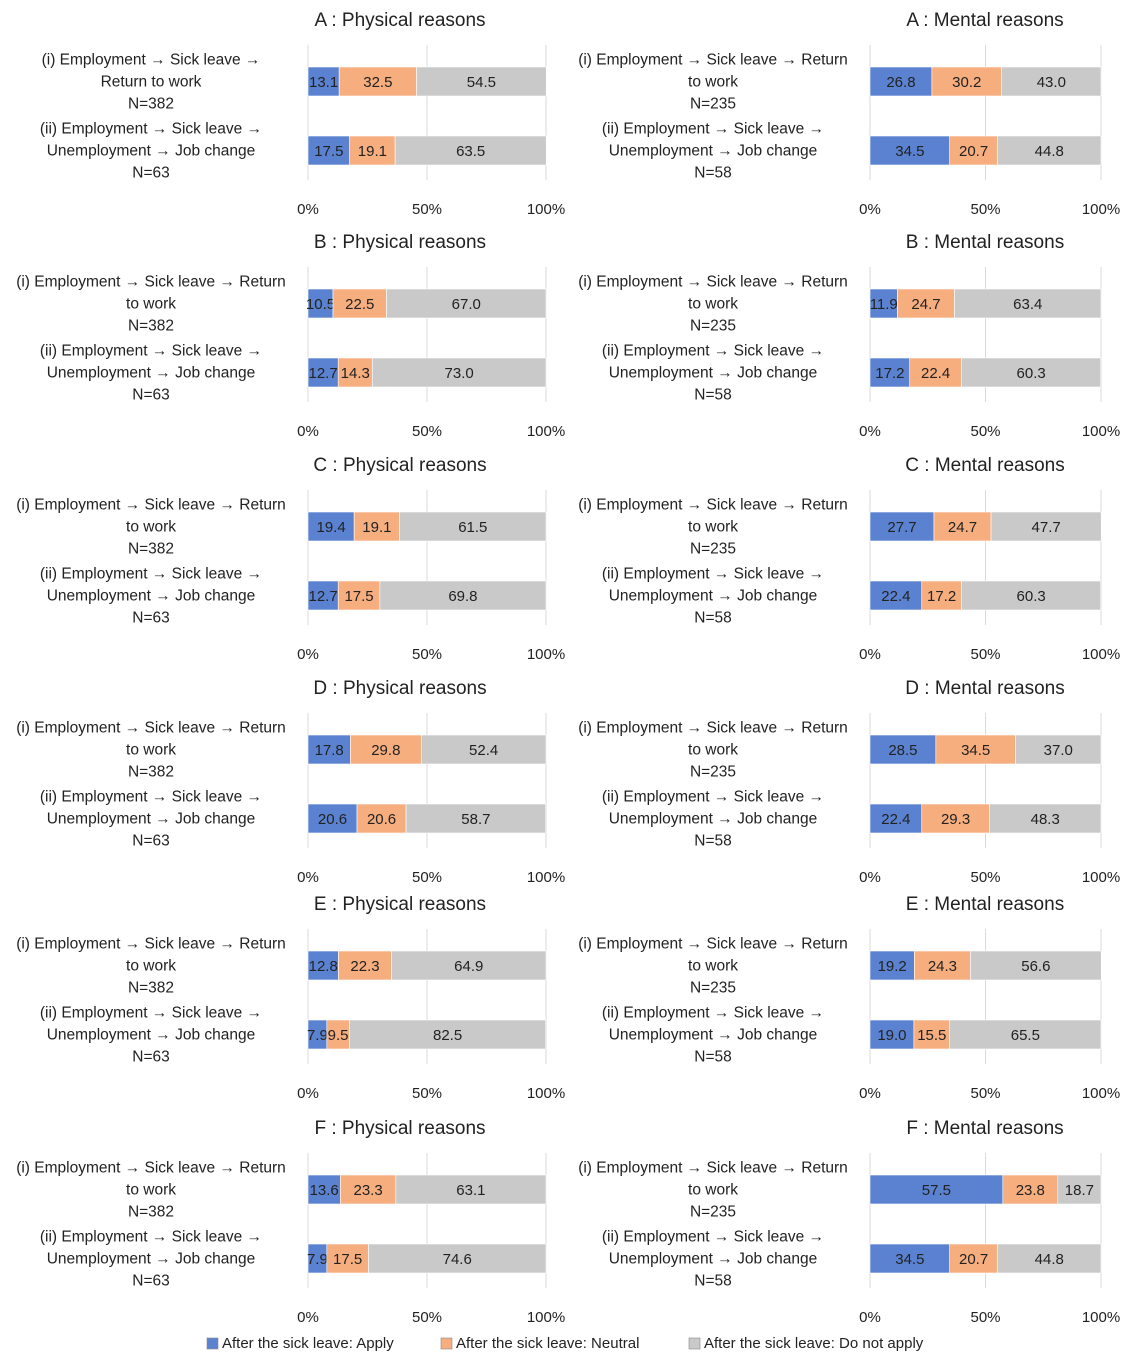 The width and height of the screenshot is (1126, 1358). Describe the element at coordinates (975, 750) in the screenshot. I see `data-label: 34.5` at that location.